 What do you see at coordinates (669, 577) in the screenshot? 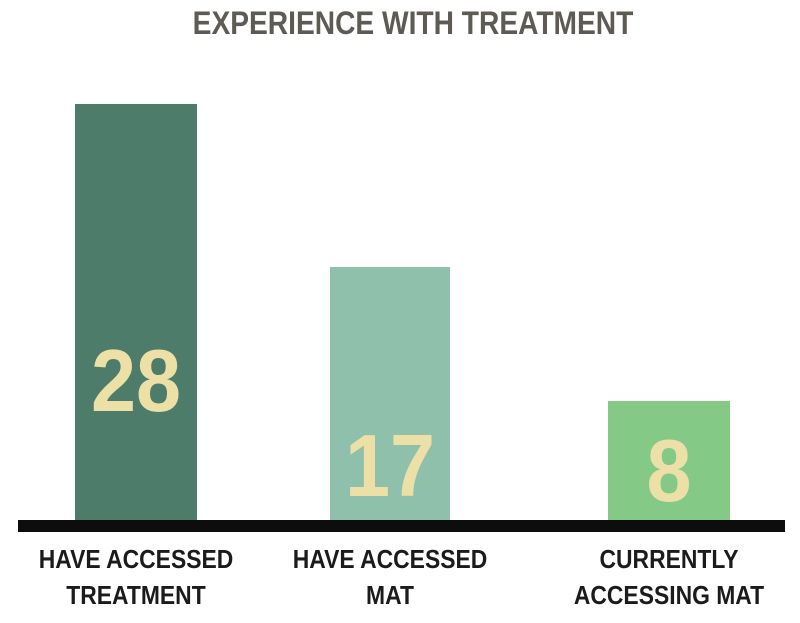
I see `x-axis-label-currently-accessing-mat: CURRENTLY ACCESSING MAT` at bounding box center [669, 577].